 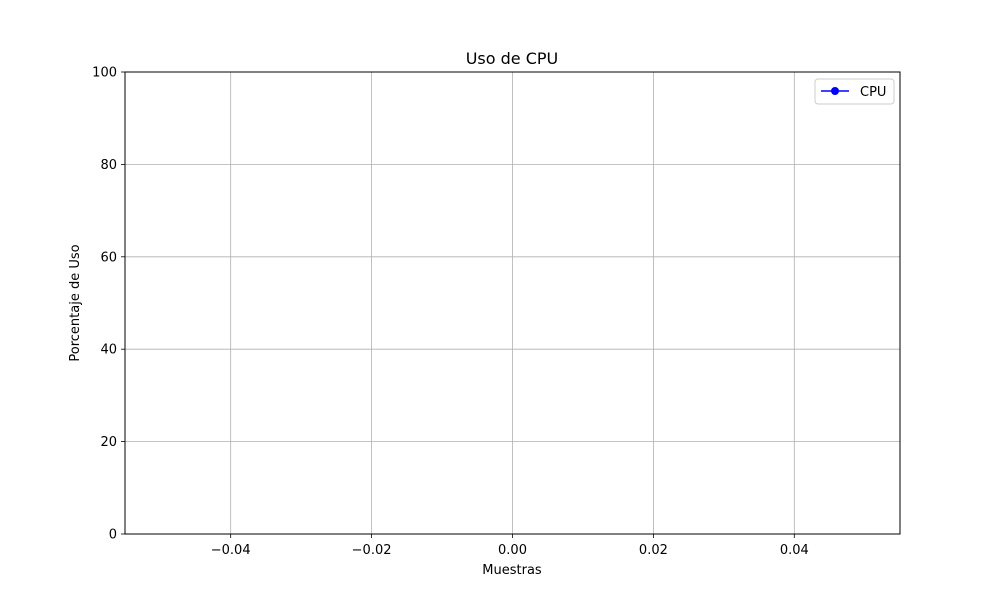 What do you see at coordinates (108, 304) in the screenshot?
I see `y-axis-ticks: 0 20 40 60 80 100` at bounding box center [108, 304].